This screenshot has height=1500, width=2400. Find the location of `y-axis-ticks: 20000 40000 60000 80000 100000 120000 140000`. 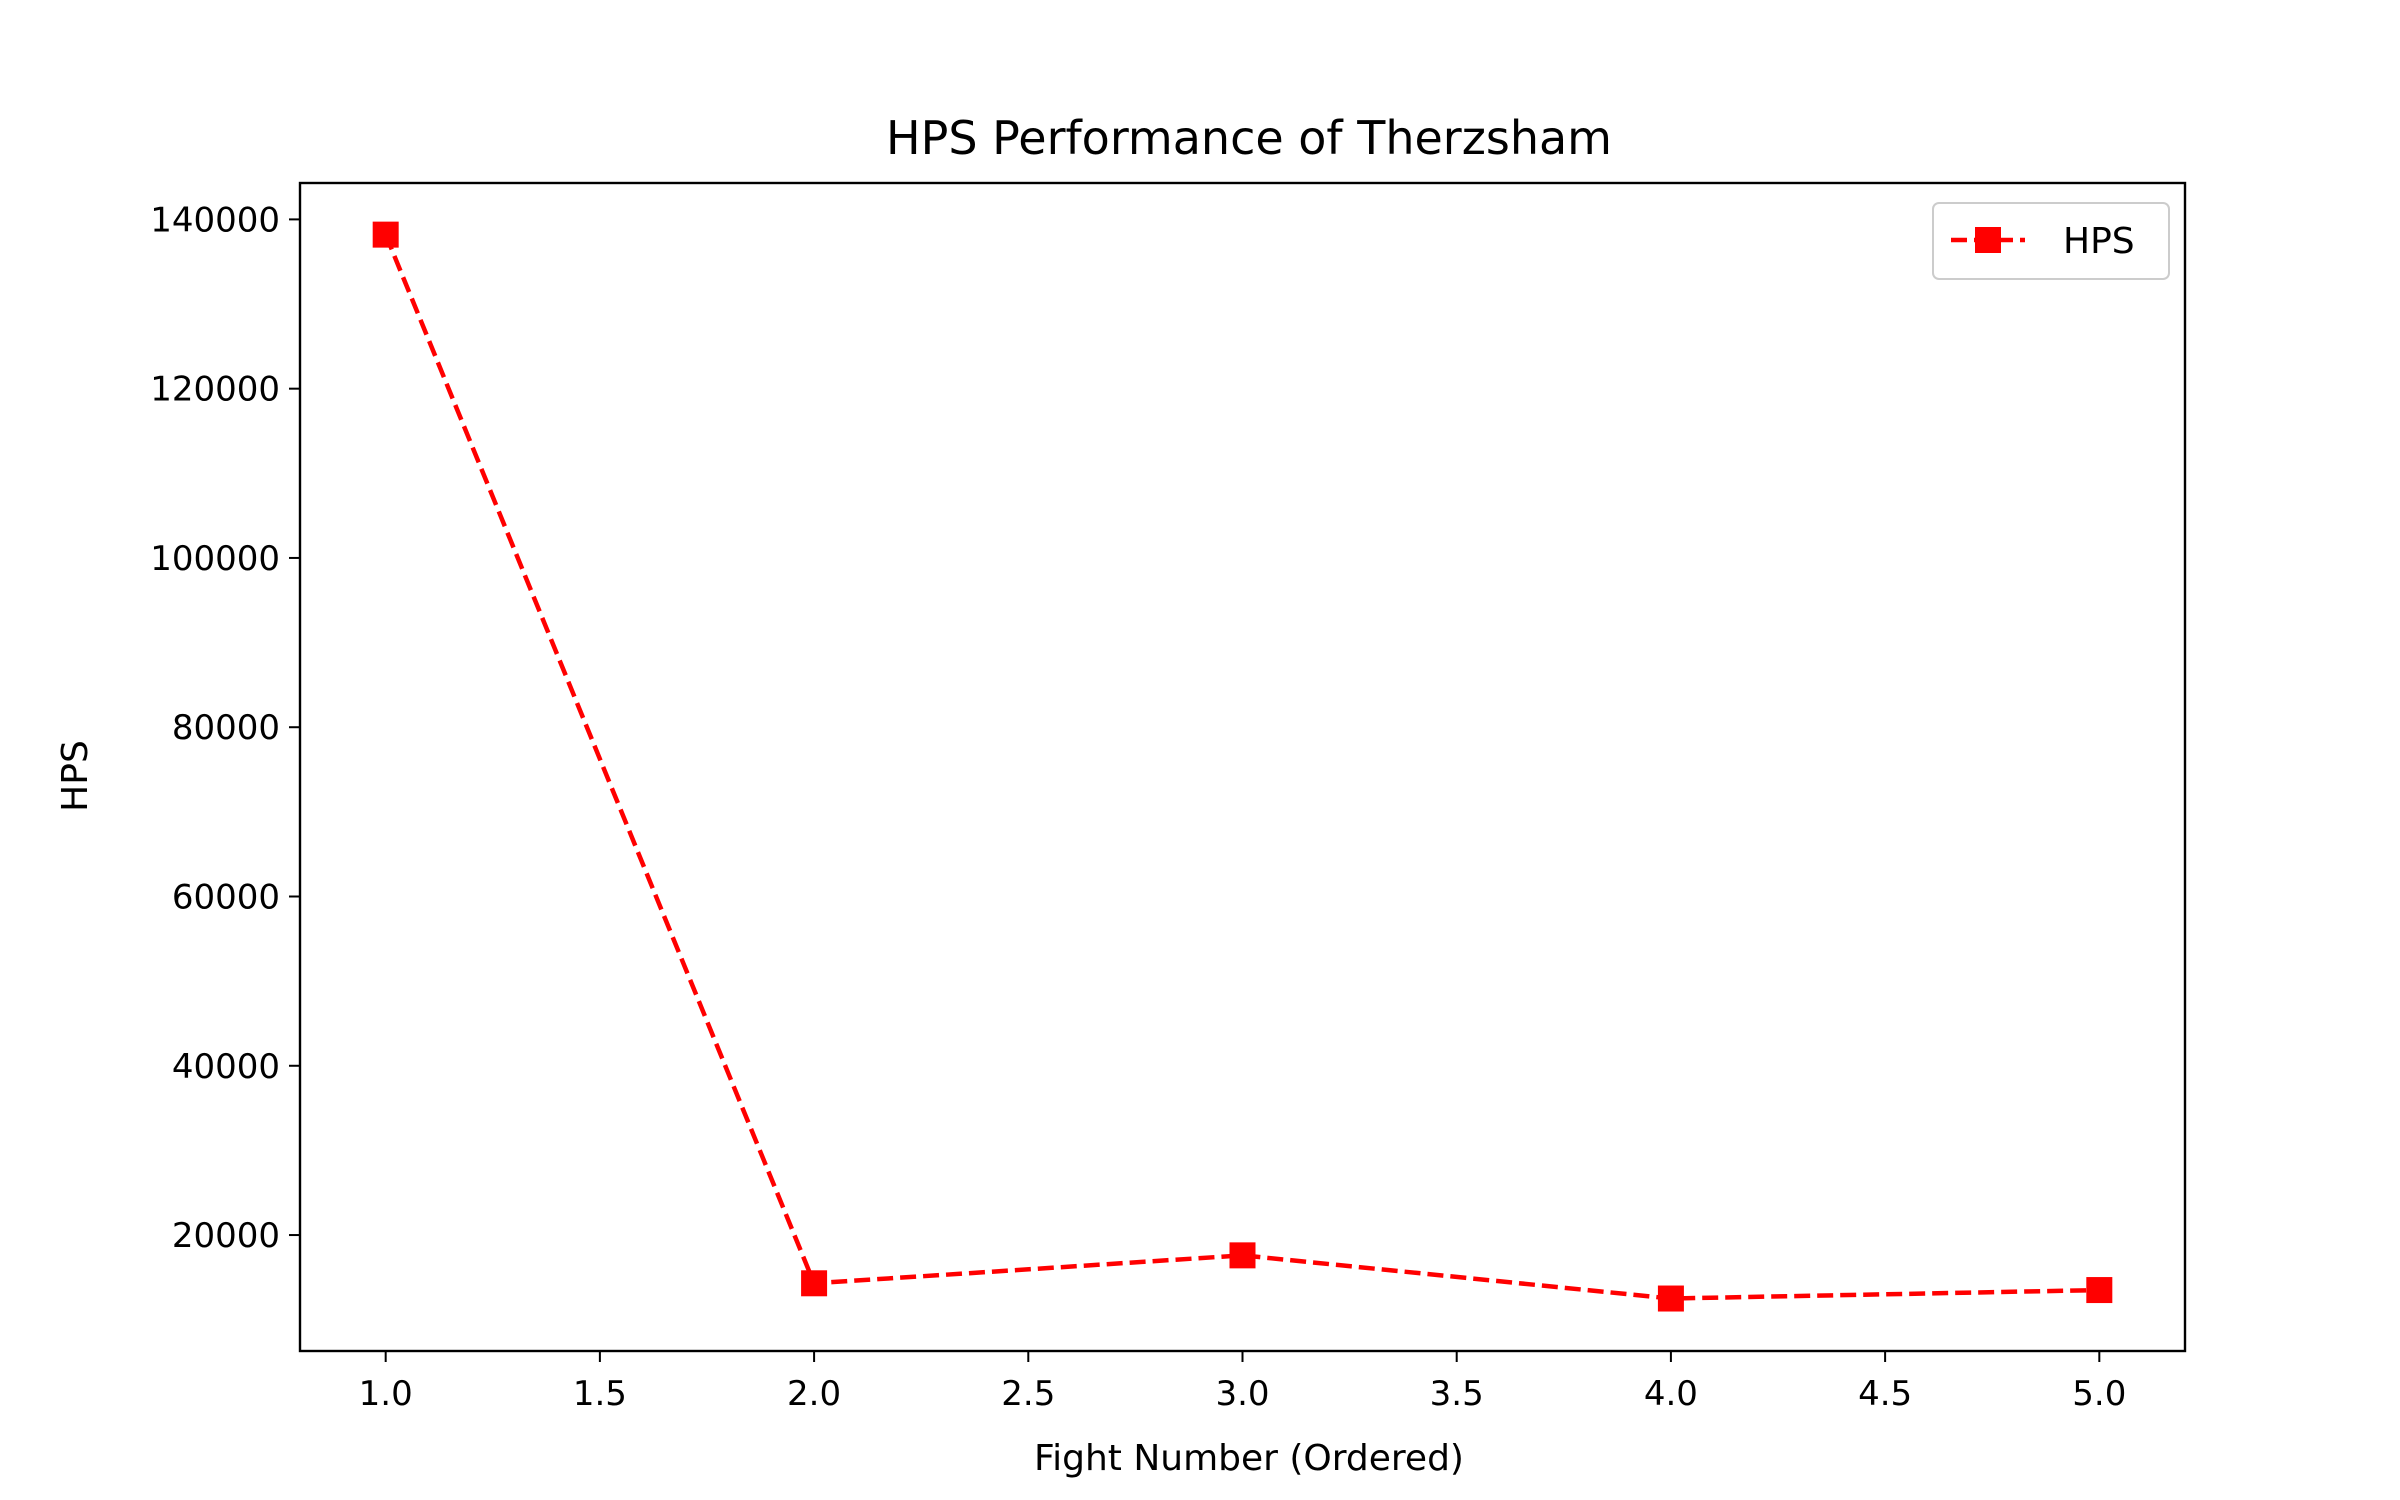

y-axis-ticks: 20000 40000 60000 80000 100000 120000 140000 is located at coordinates (225, 728).